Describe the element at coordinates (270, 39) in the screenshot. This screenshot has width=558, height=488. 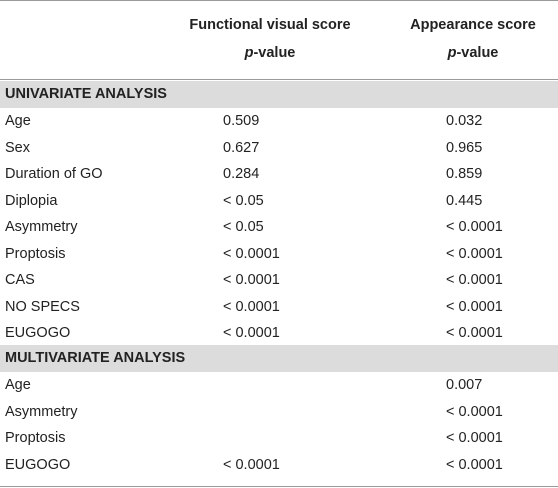
I see `header-functional-visual-score: Functional visual score p-value` at that location.